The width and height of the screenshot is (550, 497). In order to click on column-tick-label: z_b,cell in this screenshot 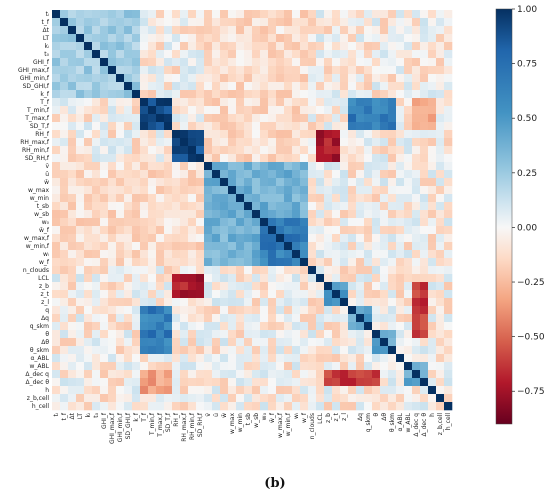, I will do `click(440, 424)`.